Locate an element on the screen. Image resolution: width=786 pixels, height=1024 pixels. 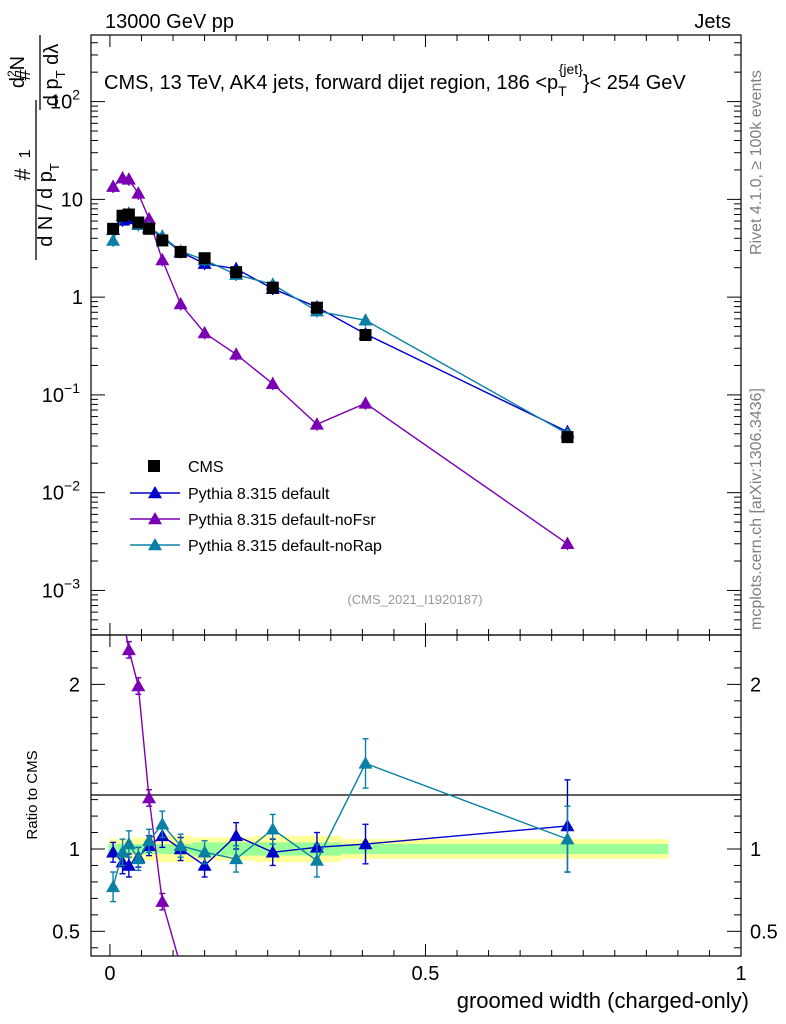
mcplots-label: mcplots.cern.ch [arXiv:1306.3436] is located at coordinates (756, 509).